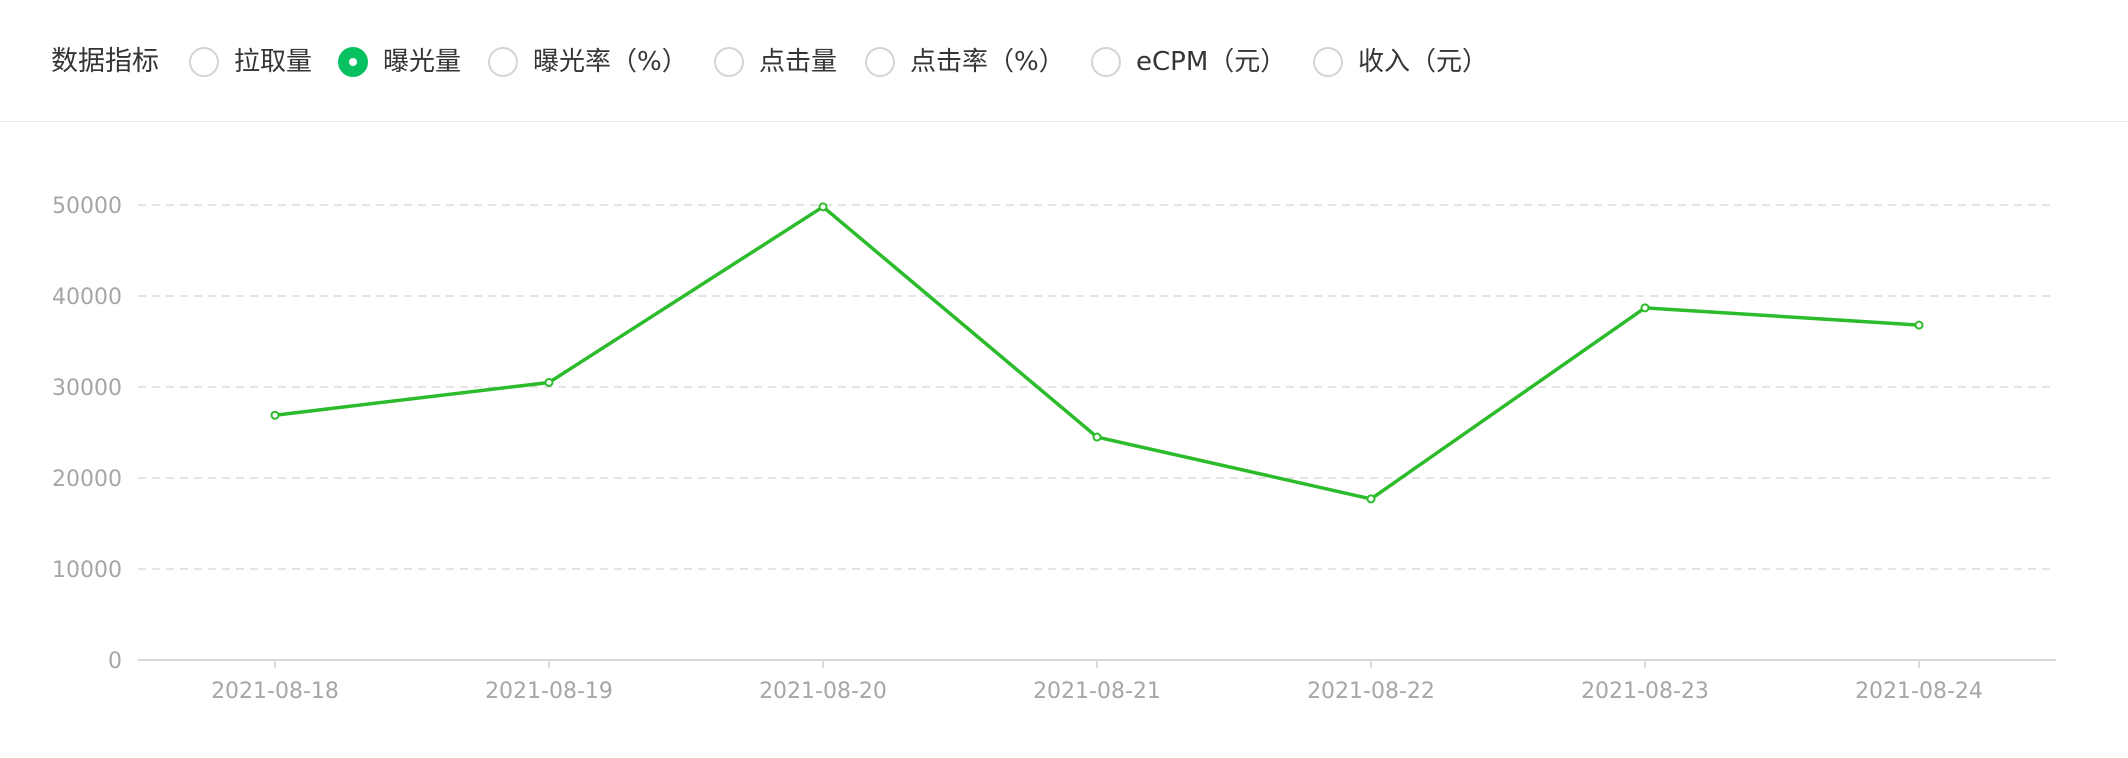 The image size is (2128, 758). I want to click on metric-option-click-rate: 点击率（%）, so click(965, 62).